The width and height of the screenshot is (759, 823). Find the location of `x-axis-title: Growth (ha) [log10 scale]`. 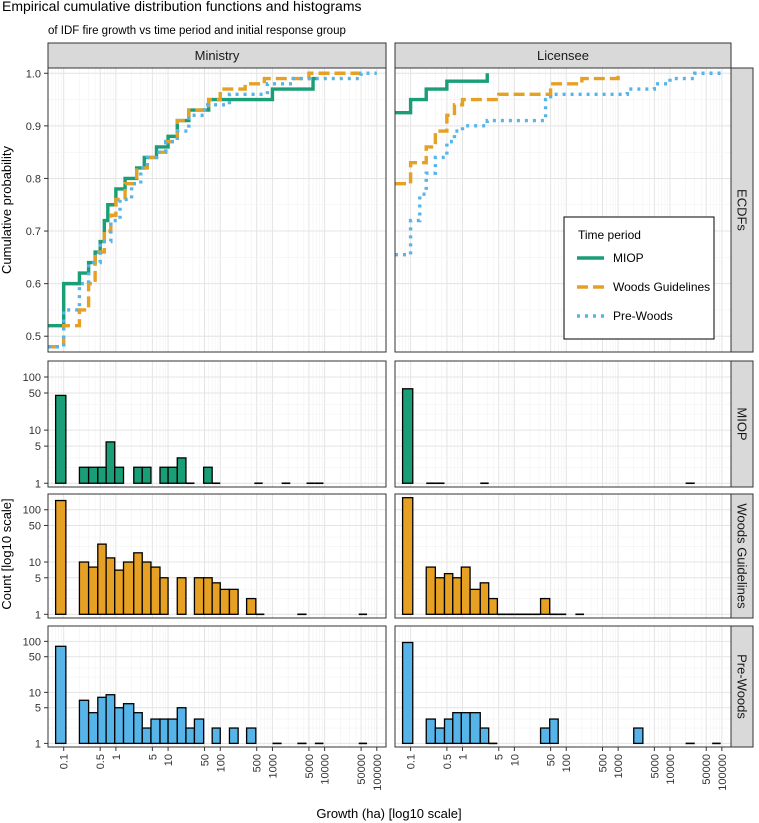

x-axis-title: Growth (ha) [log10 scale] is located at coordinates (388, 813).